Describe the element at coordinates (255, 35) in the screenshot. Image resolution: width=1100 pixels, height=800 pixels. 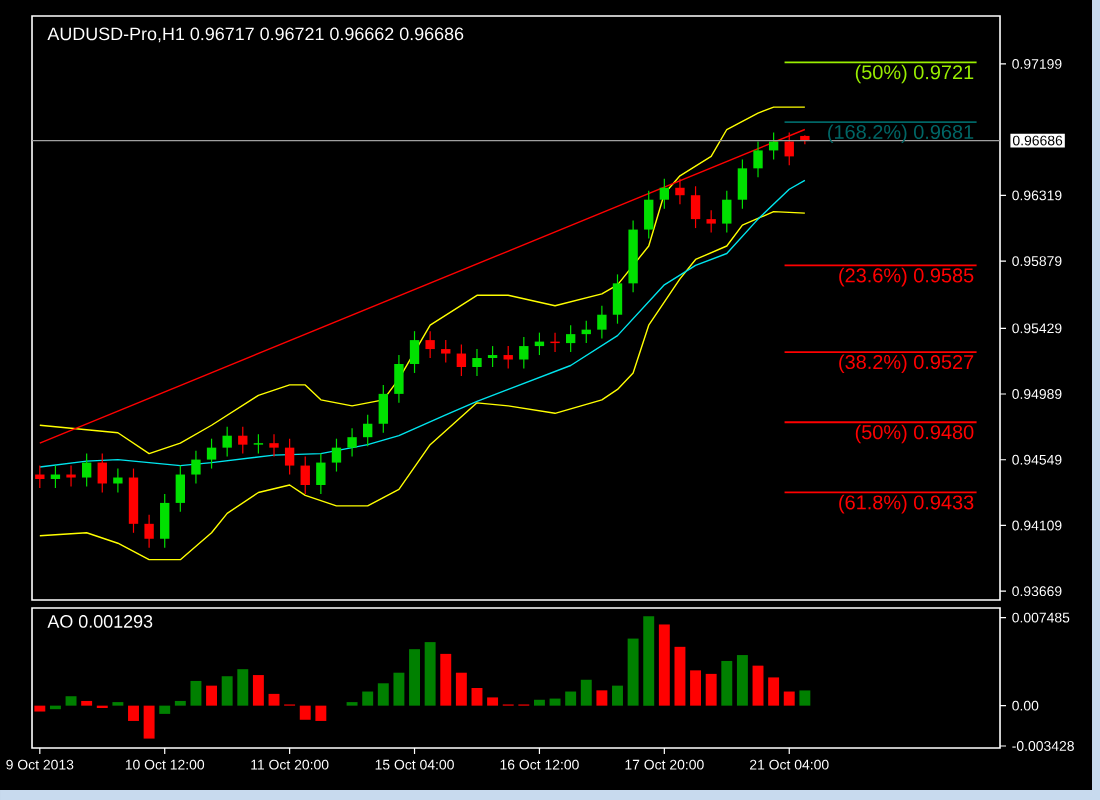
I see `text: AUDUSD-Pro,H1 0.96717 0.96721 0.96662 0.96686` at that location.